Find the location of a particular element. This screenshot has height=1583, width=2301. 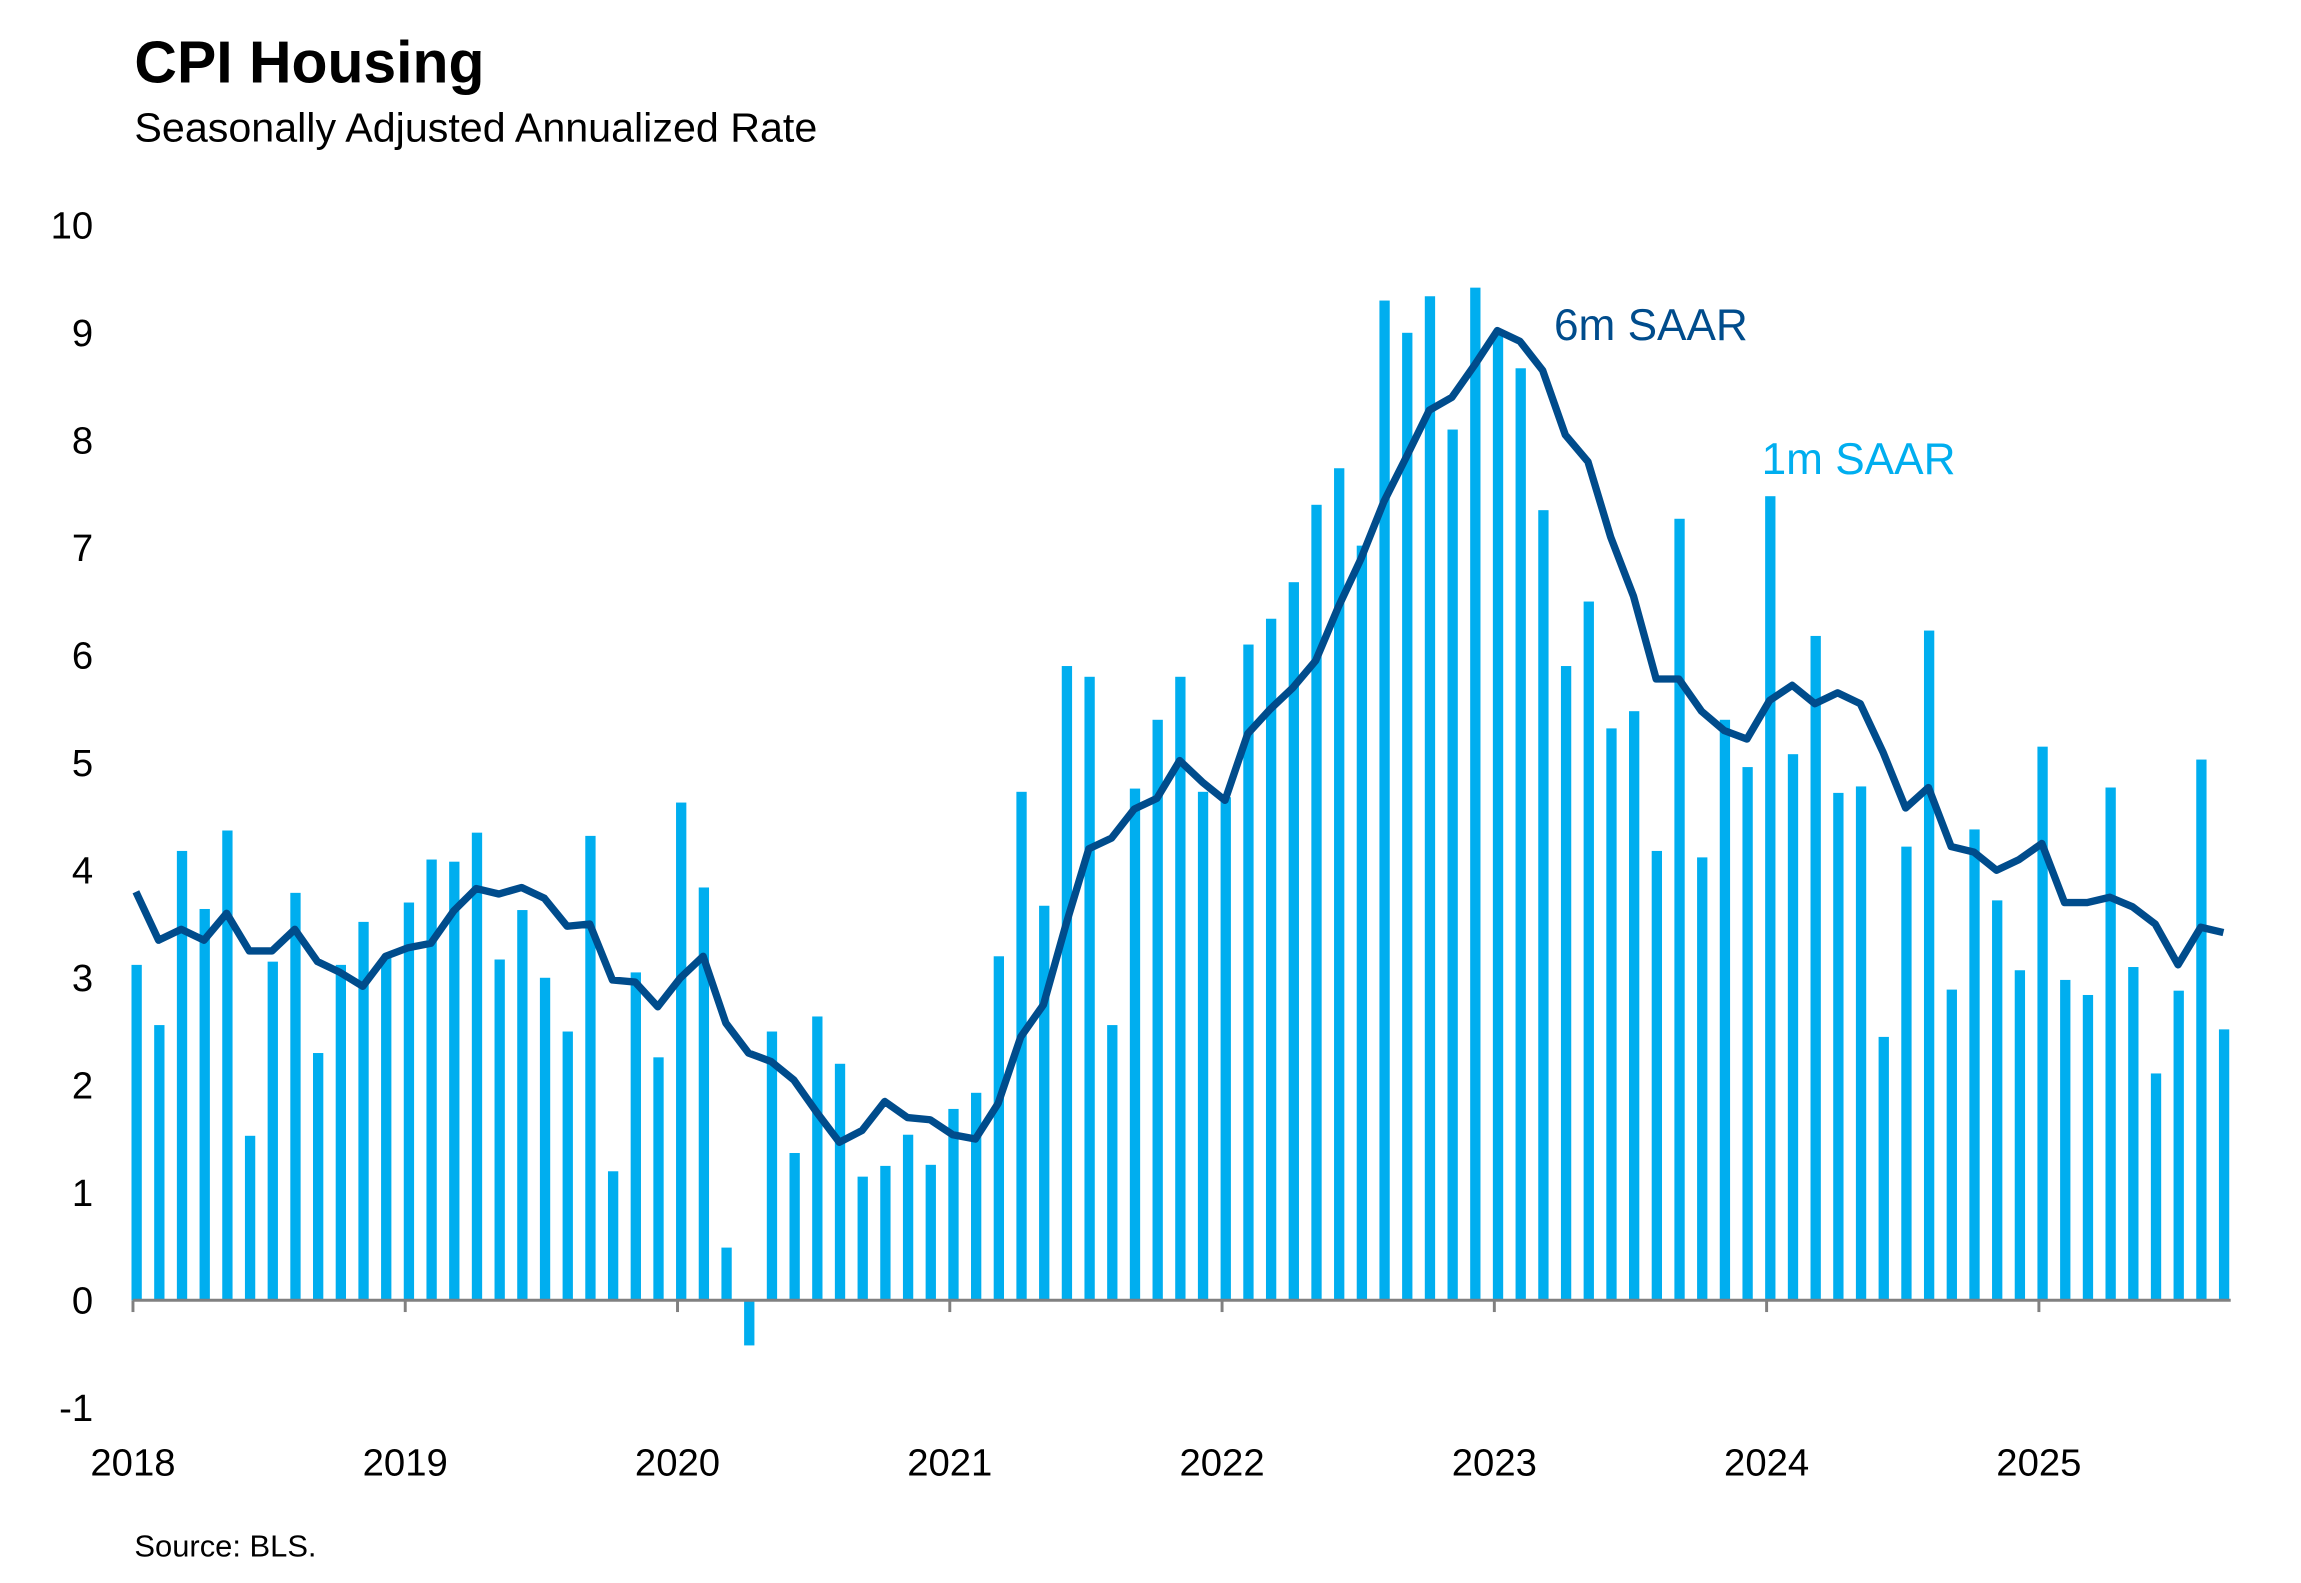

x-tick-label: 2025 is located at coordinates (2038, 1463).